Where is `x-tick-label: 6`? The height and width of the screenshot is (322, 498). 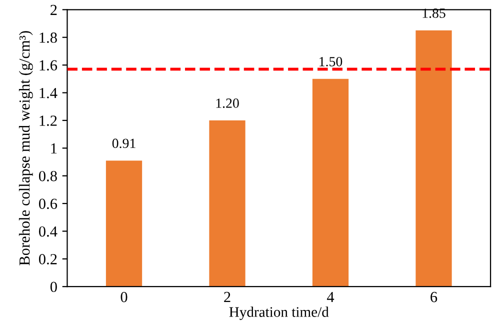 x-tick-label: 6 is located at coordinates (434, 297).